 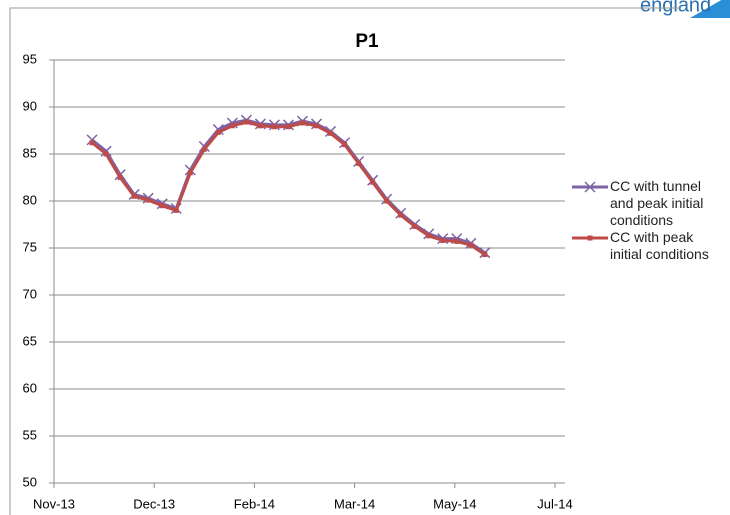 What do you see at coordinates (30, 152) in the screenshot?
I see `y-tick-label: 85` at bounding box center [30, 152].